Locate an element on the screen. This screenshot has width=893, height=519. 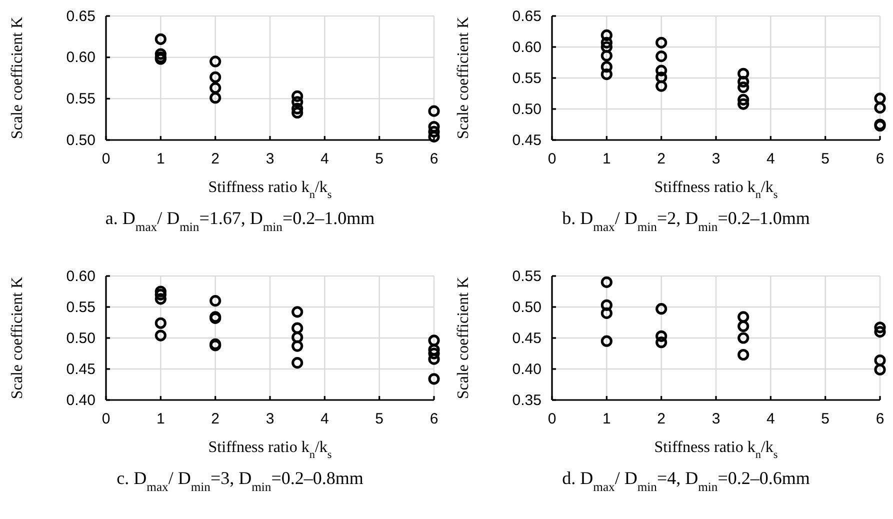
y-tick-label: 0.35 is located at coordinates (527, 400).